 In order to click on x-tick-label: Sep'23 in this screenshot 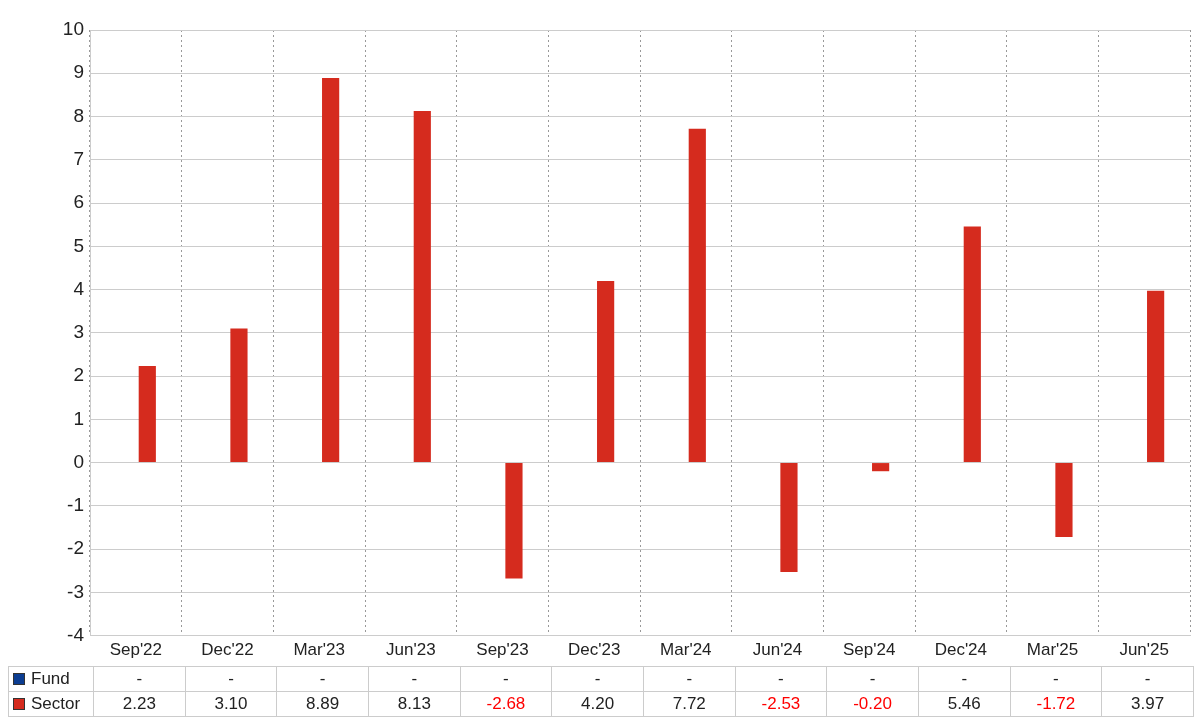, I will do `click(502, 650)`.